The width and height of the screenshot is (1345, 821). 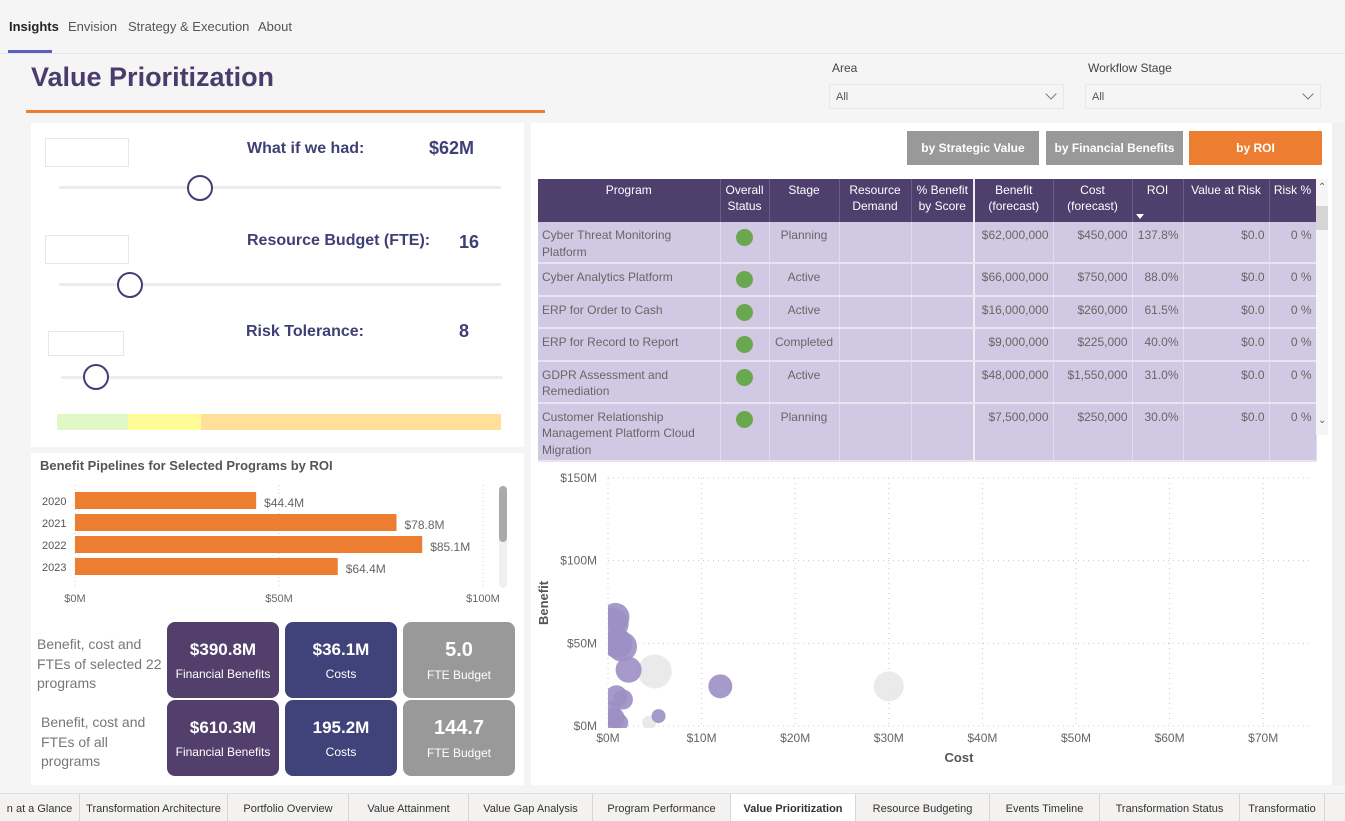 I want to click on nav-tab-insights: Insights, so click(x=34, y=26).